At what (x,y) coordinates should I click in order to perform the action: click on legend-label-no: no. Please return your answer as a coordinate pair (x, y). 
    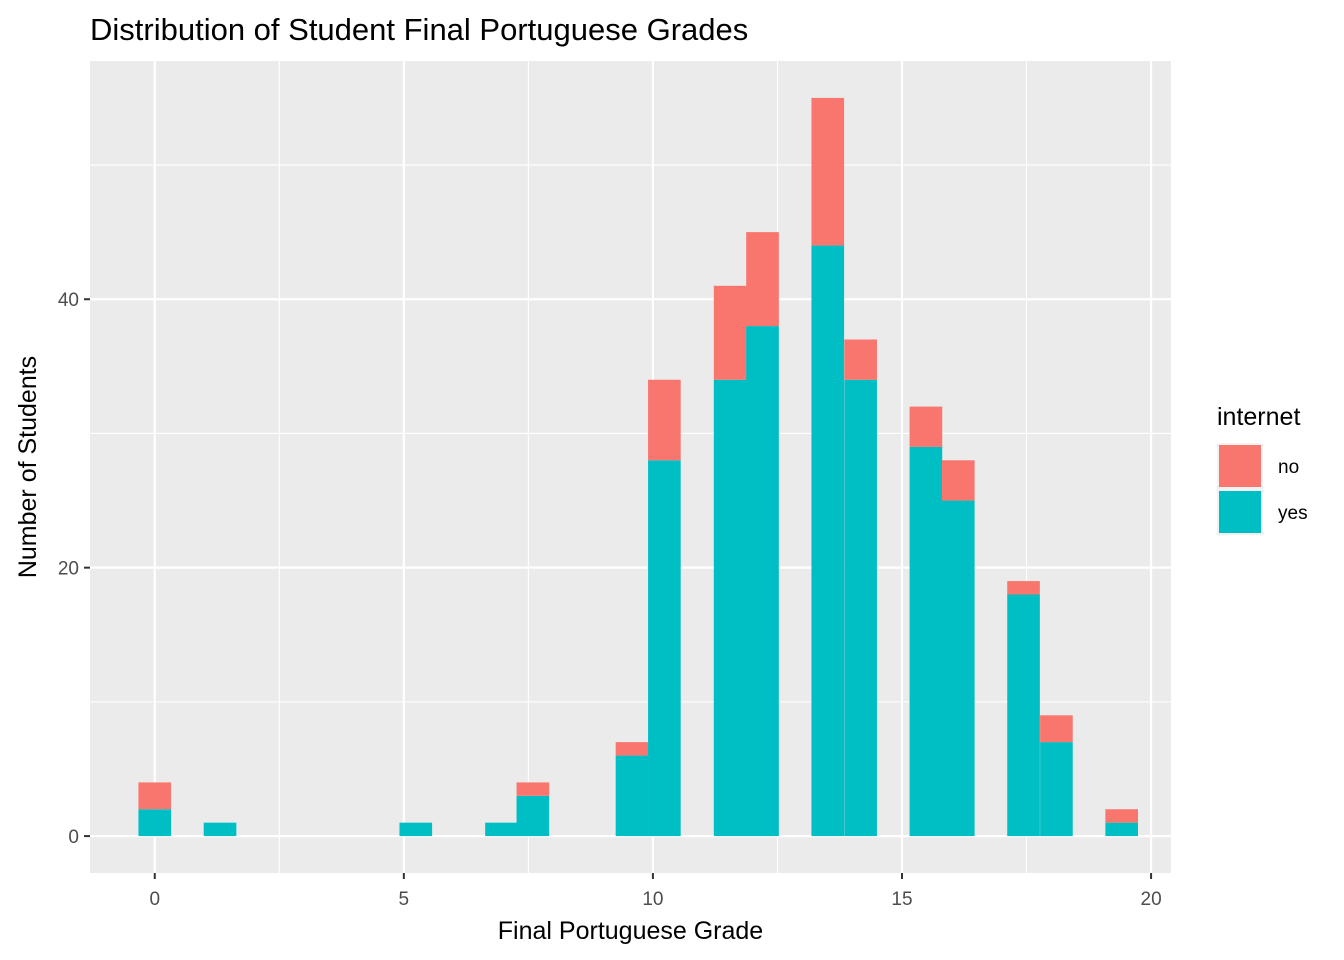
    Looking at the image, I should click on (1288, 467).